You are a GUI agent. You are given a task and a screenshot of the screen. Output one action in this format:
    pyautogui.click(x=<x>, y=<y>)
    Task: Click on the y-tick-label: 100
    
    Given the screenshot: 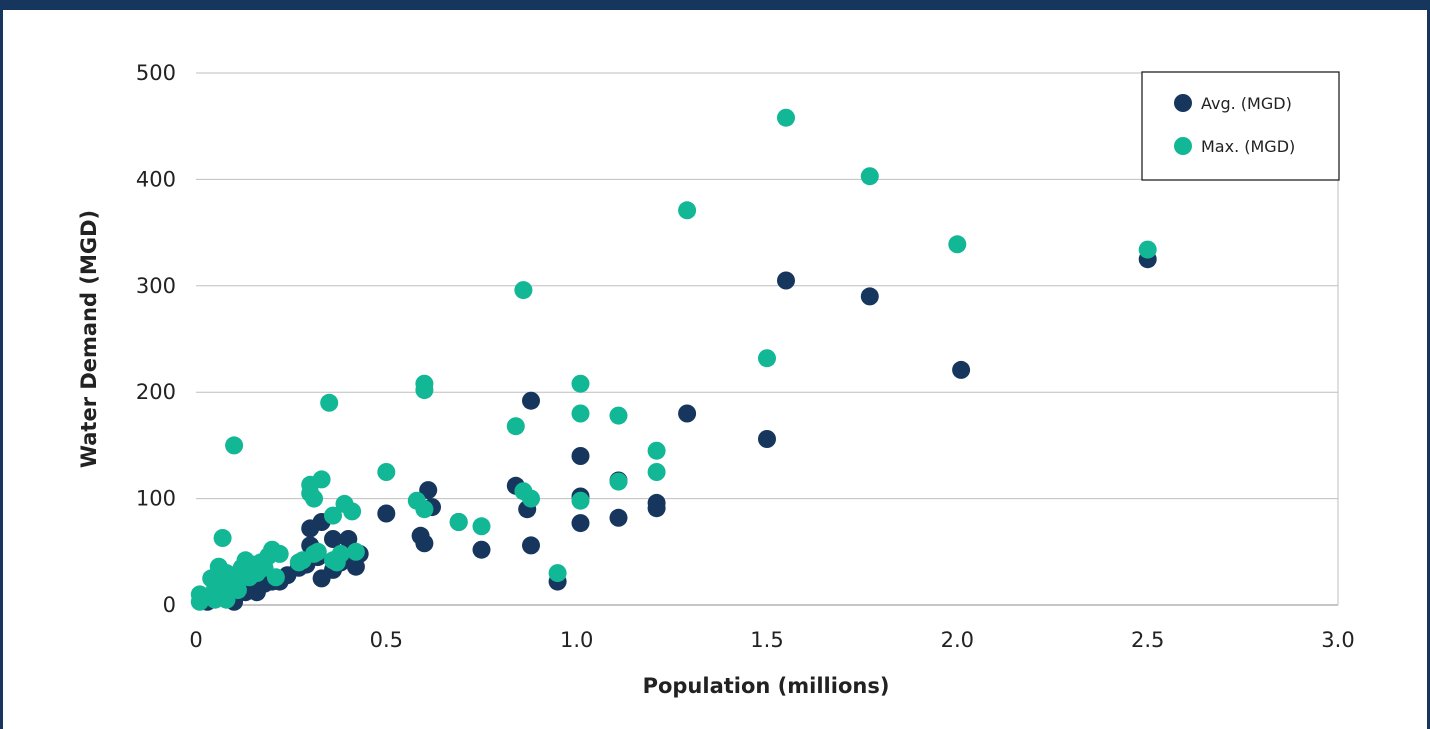 What is the action you would take?
    pyautogui.click(x=156, y=499)
    